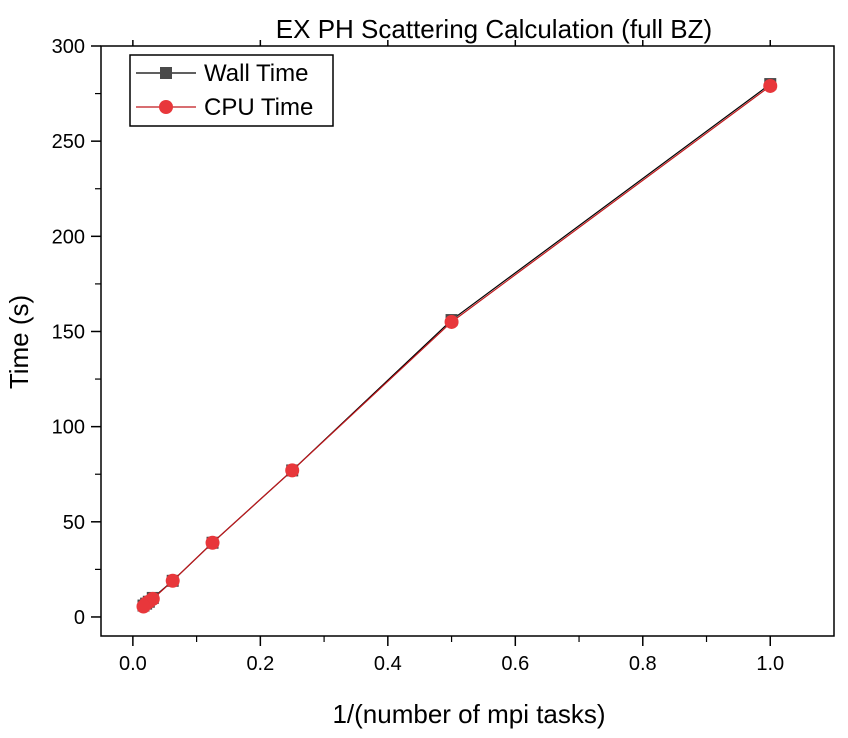  What do you see at coordinates (68, 47) in the screenshot?
I see `y-tick-label: 300` at bounding box center [68, 47].